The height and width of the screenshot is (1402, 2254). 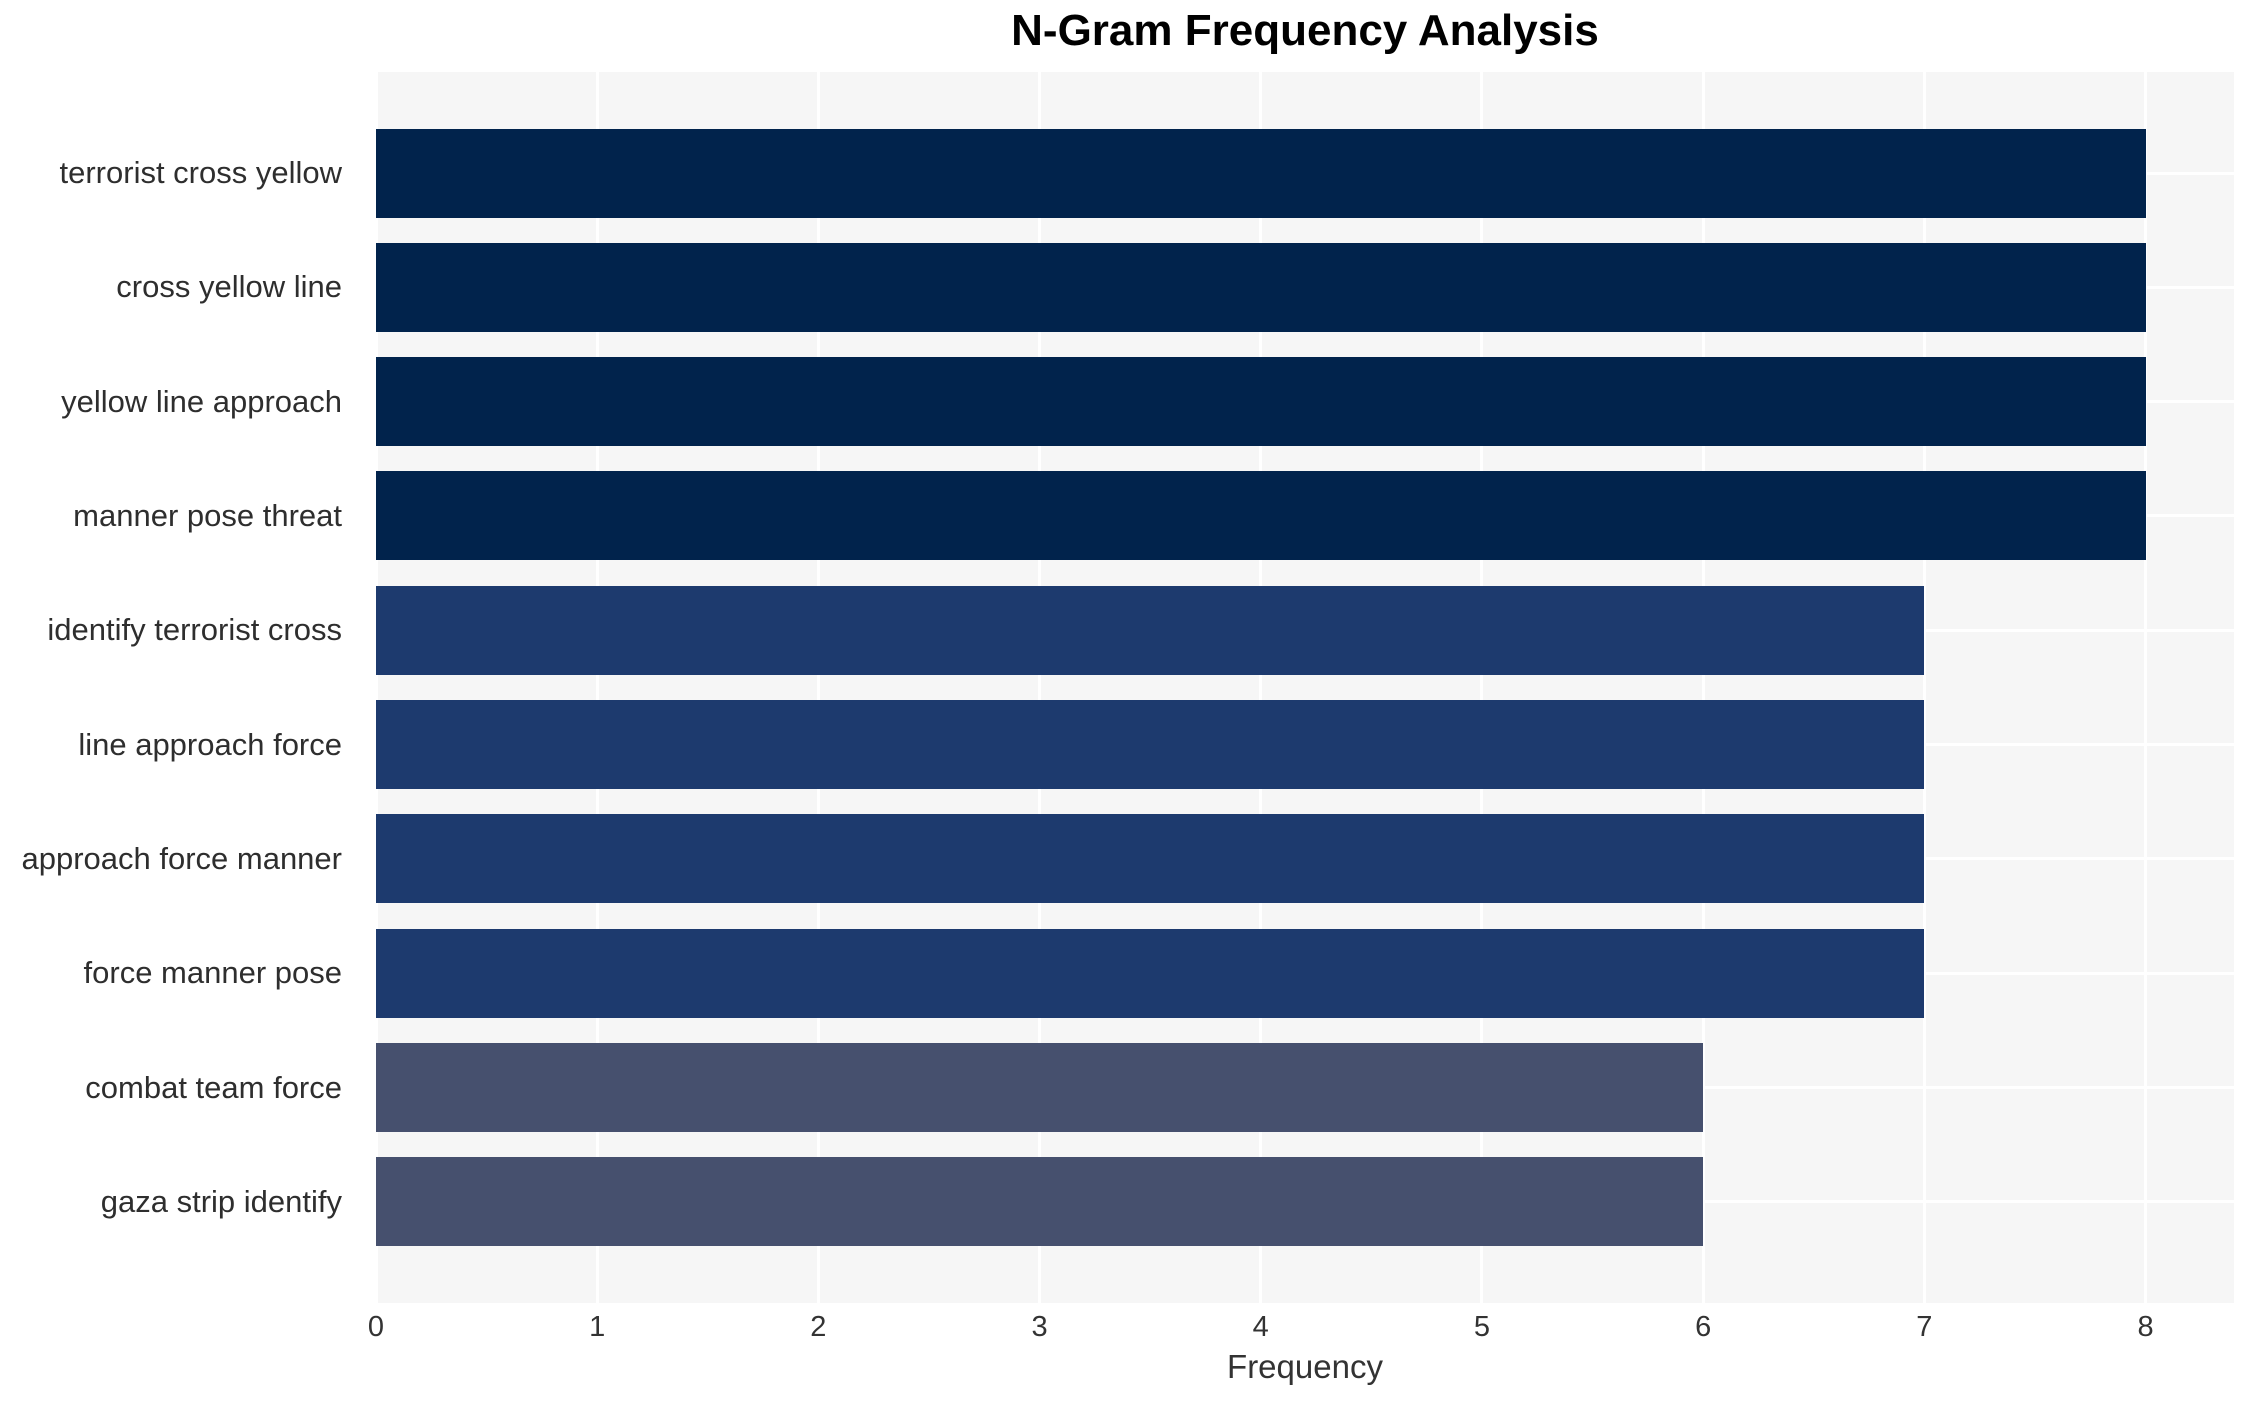 I want to click on y-tick-label: line approach force, so click(x=210, y=744).